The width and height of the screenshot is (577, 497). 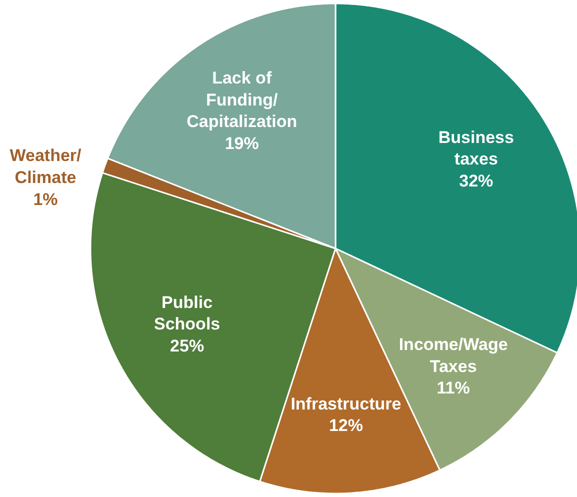 I want to click on slice-label: Business taxes, so click(x=476, y=148).